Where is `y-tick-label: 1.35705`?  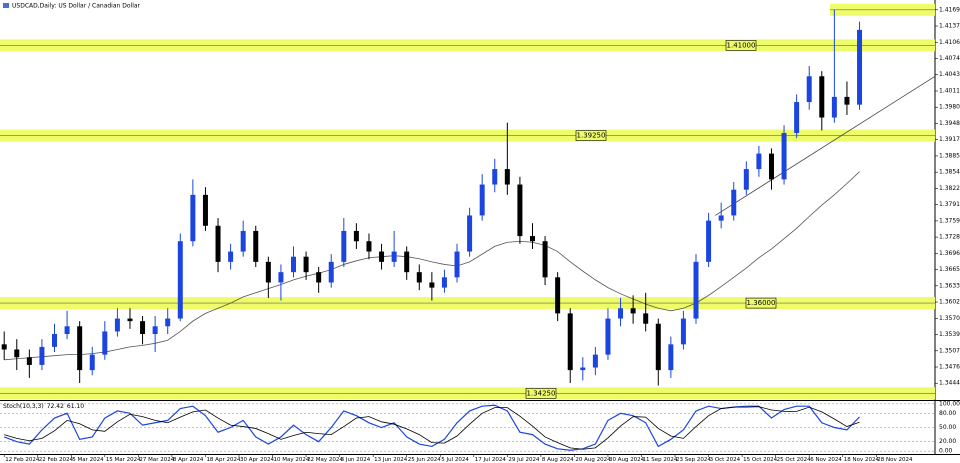 y-tick-label: 1.35705 is located at coordinates (949, 318).